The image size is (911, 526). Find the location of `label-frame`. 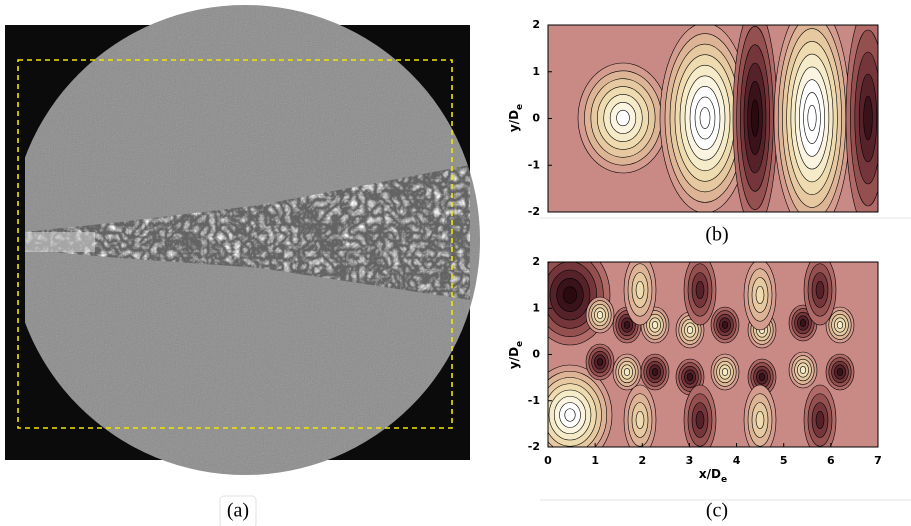

label-frame is located at coordinates (238, 510).